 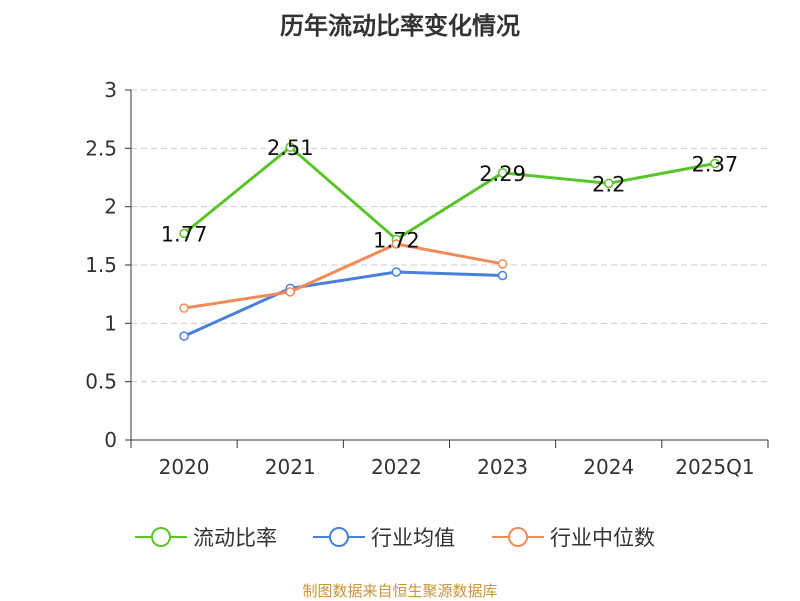 What do you see at coordinates (714, 467) in the screenshot?
I see `x-tick-label: 2025Q1` at bounding box center [714, 467].